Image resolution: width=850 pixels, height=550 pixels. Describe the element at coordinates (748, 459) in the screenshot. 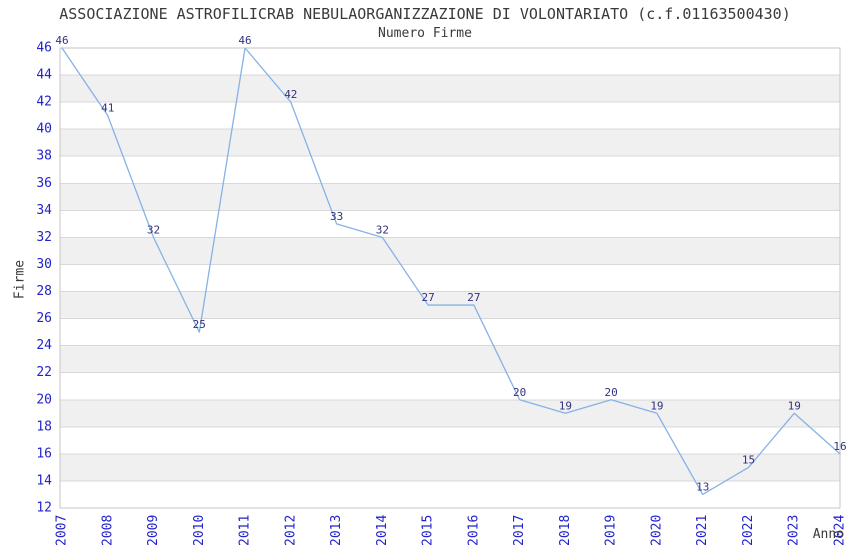

I see `point-label: 15` at that location.